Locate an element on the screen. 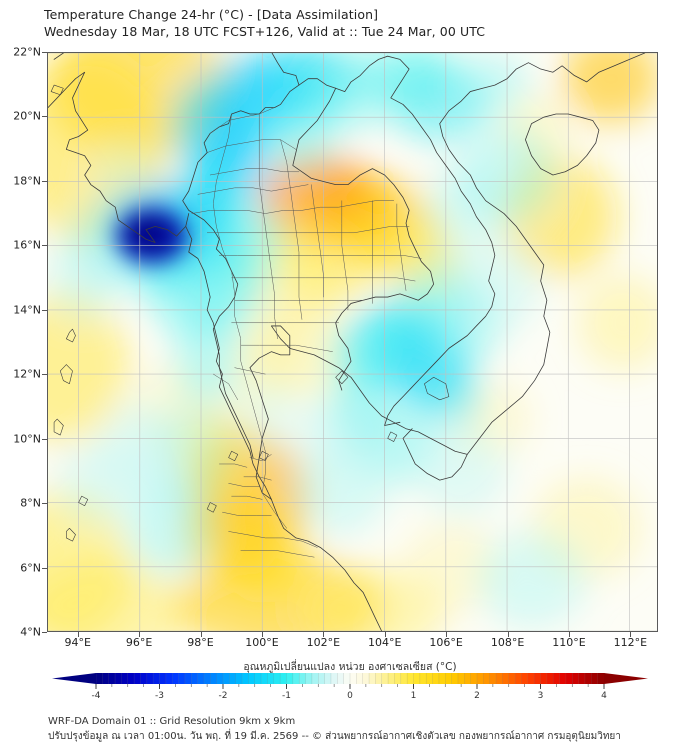 This screenshot has height=756, width=676. lat-tick-label: 18°N is located at coordinates (27, 181).